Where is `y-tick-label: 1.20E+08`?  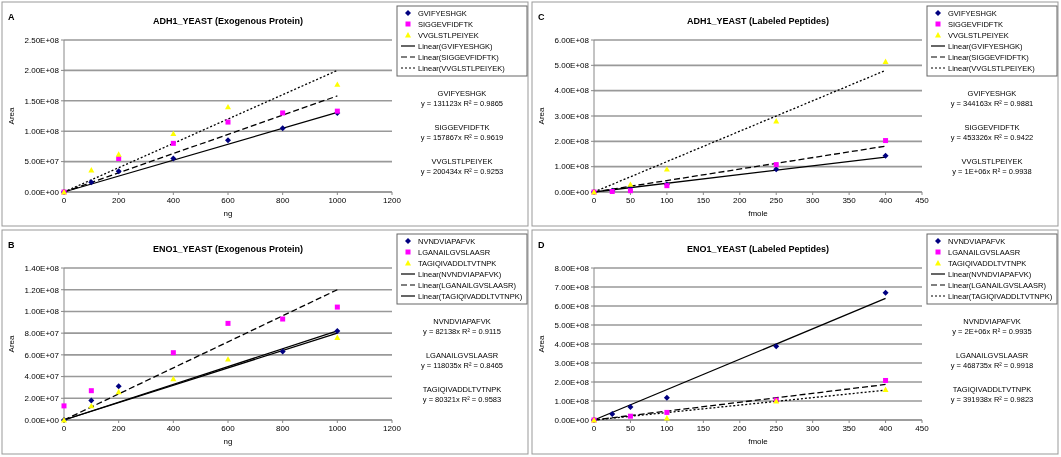 y-tick-label: 1.20E+08 is located at coordinates (42, 290).